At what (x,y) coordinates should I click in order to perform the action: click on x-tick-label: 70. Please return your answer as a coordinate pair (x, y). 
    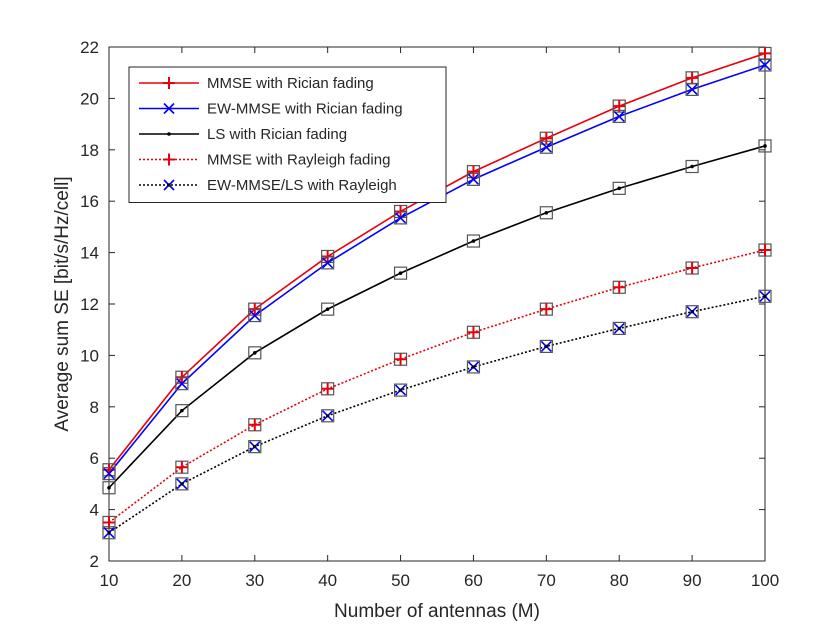
    Looking at the image, I should click on (546, 580).